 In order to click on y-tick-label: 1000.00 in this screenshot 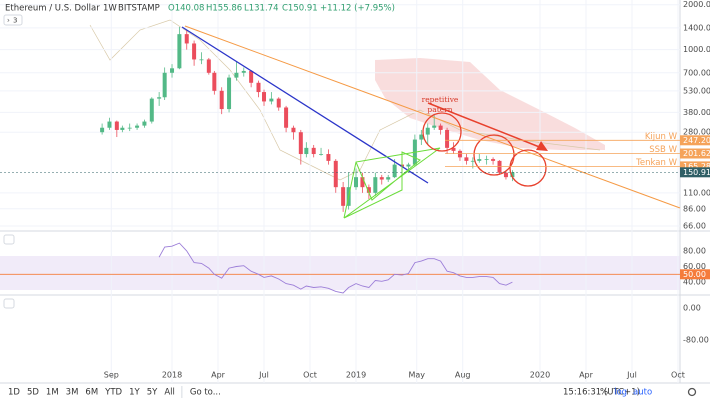, I will do `click(696, 49)`.